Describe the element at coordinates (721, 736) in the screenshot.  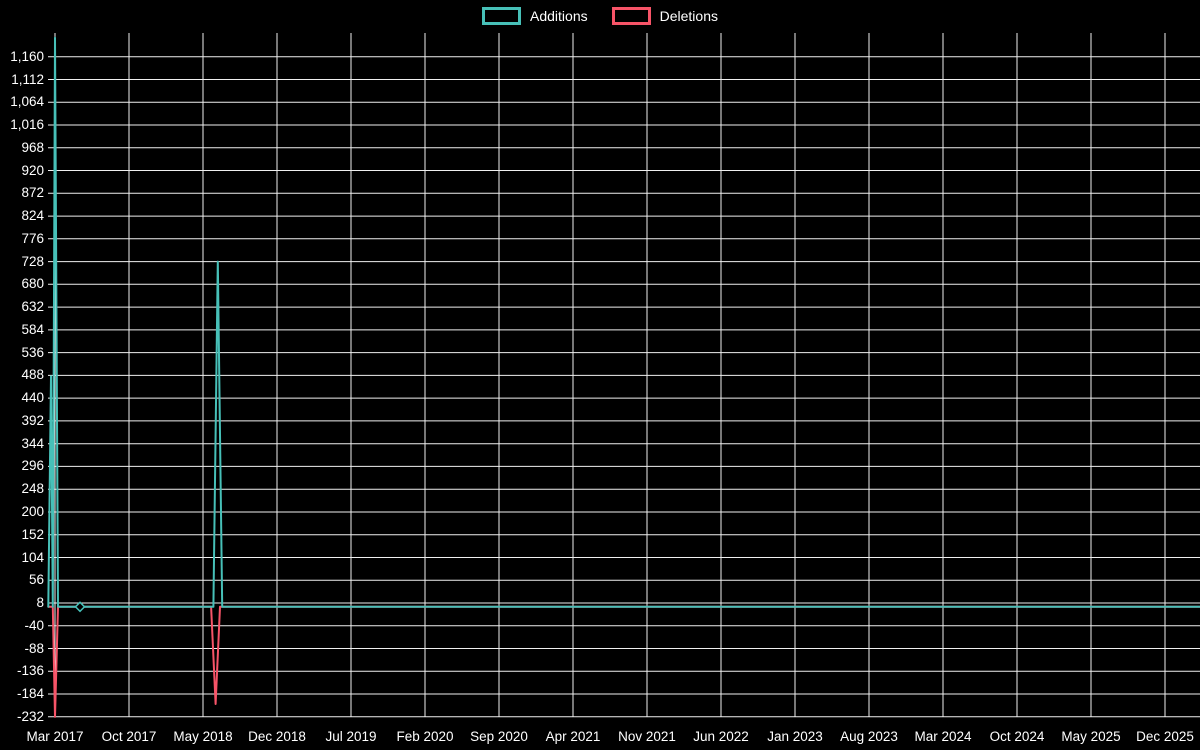
I see `x-tick-label: Jun 2022` at that location.